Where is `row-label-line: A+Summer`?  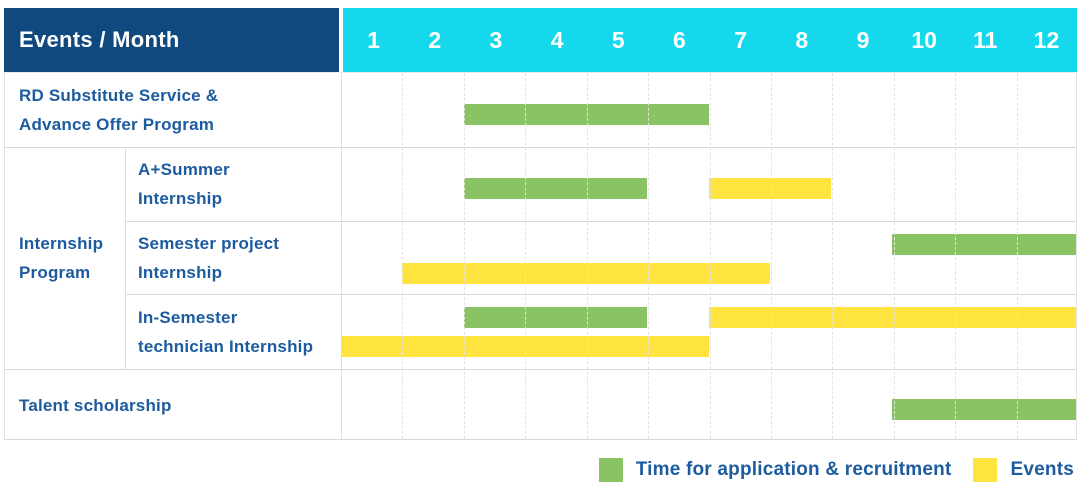 row-label-line: A+Summer is located at coordinates (184, 169).